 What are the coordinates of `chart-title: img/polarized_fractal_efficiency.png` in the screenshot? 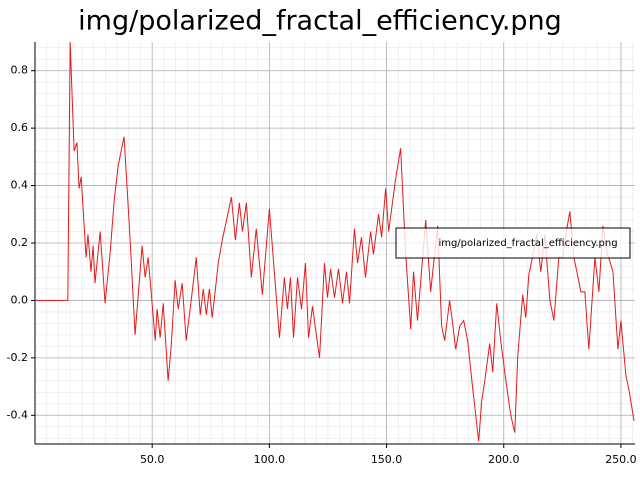 It's located at (320, 21).